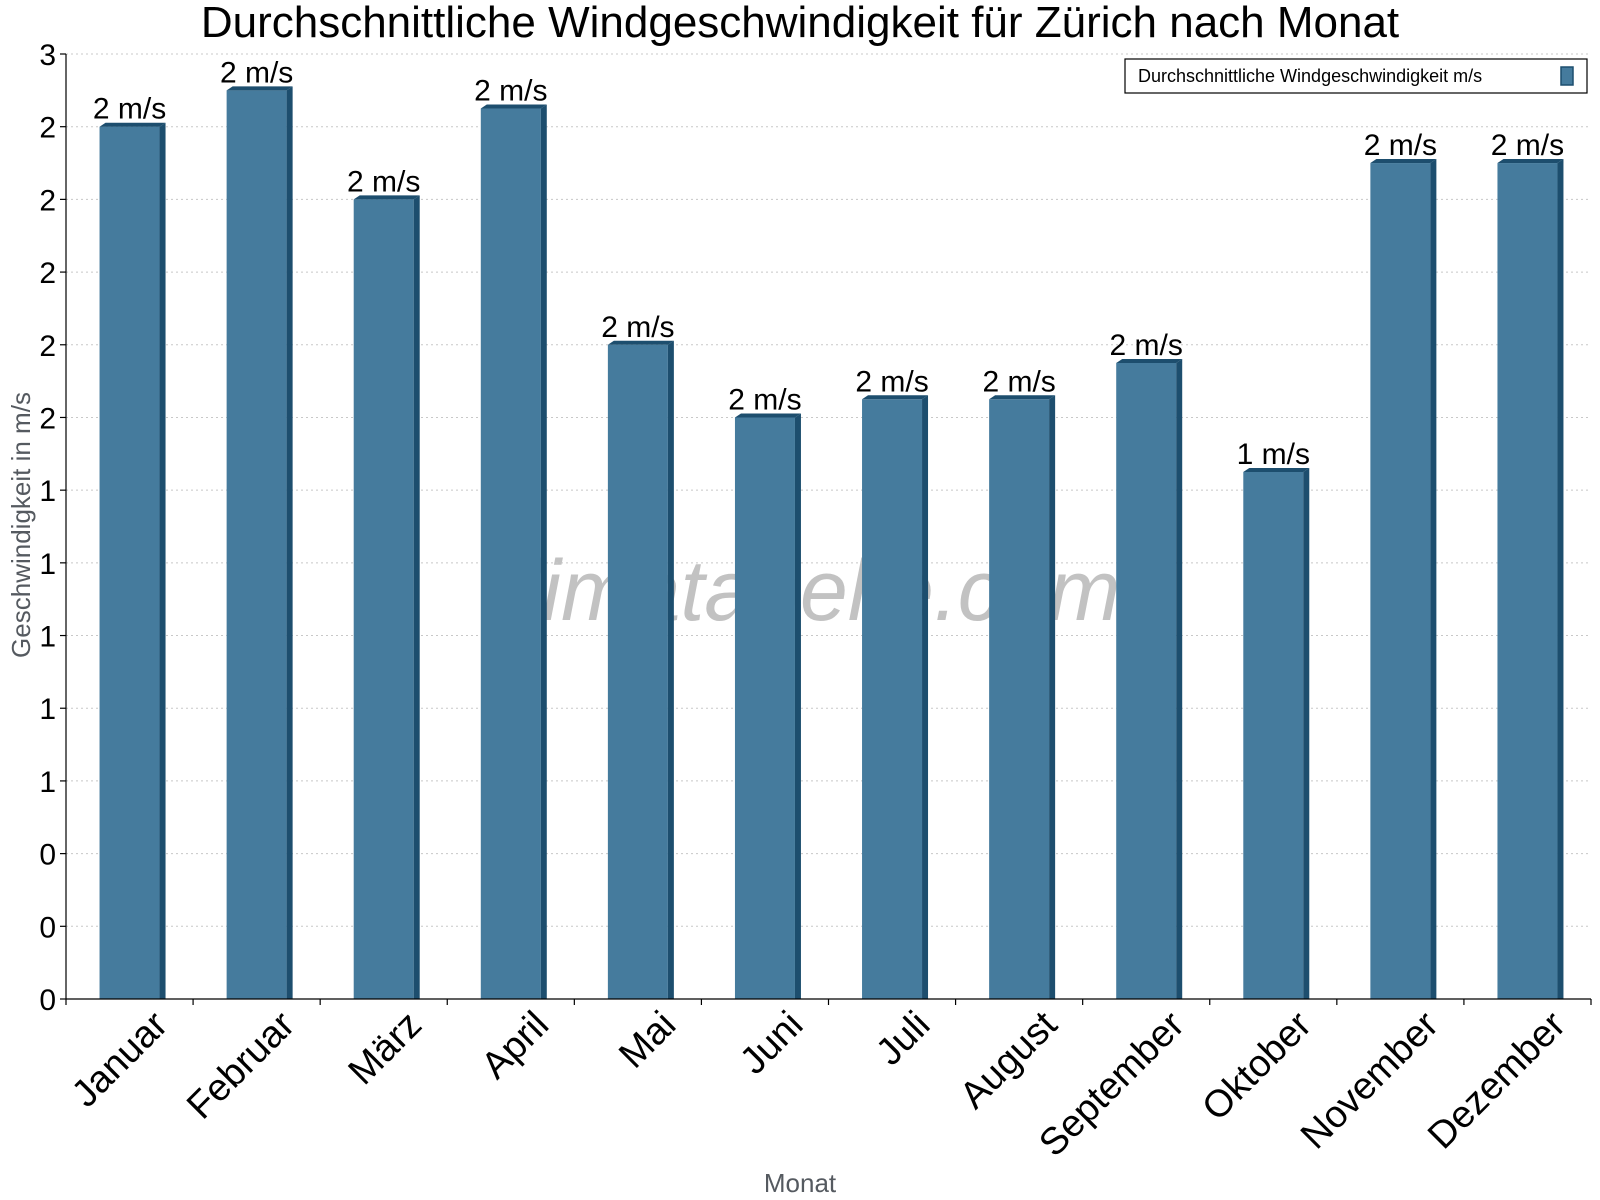 This screenshot has width=1600, height=1200. I want to click on bar-dezember, so click(1530, 579).